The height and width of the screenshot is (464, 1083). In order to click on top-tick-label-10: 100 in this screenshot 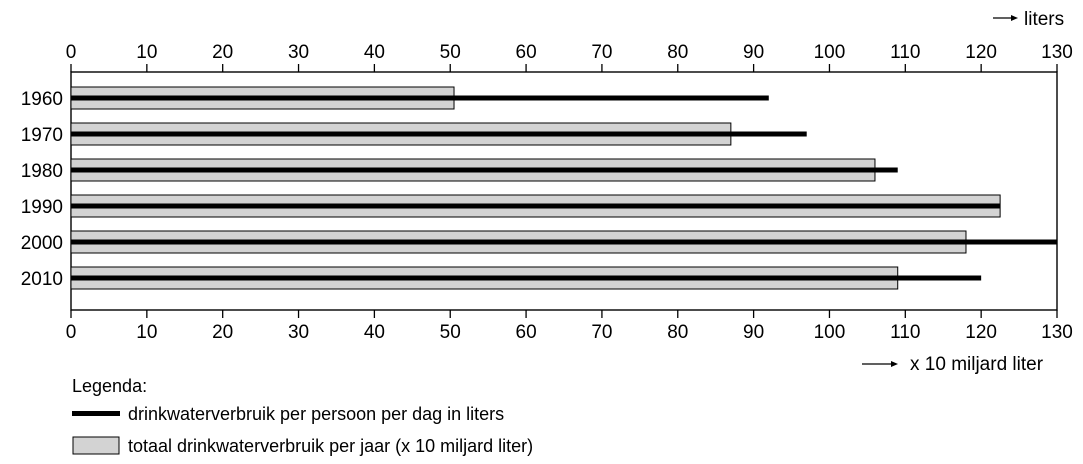, I will do `click(830, 52)`.